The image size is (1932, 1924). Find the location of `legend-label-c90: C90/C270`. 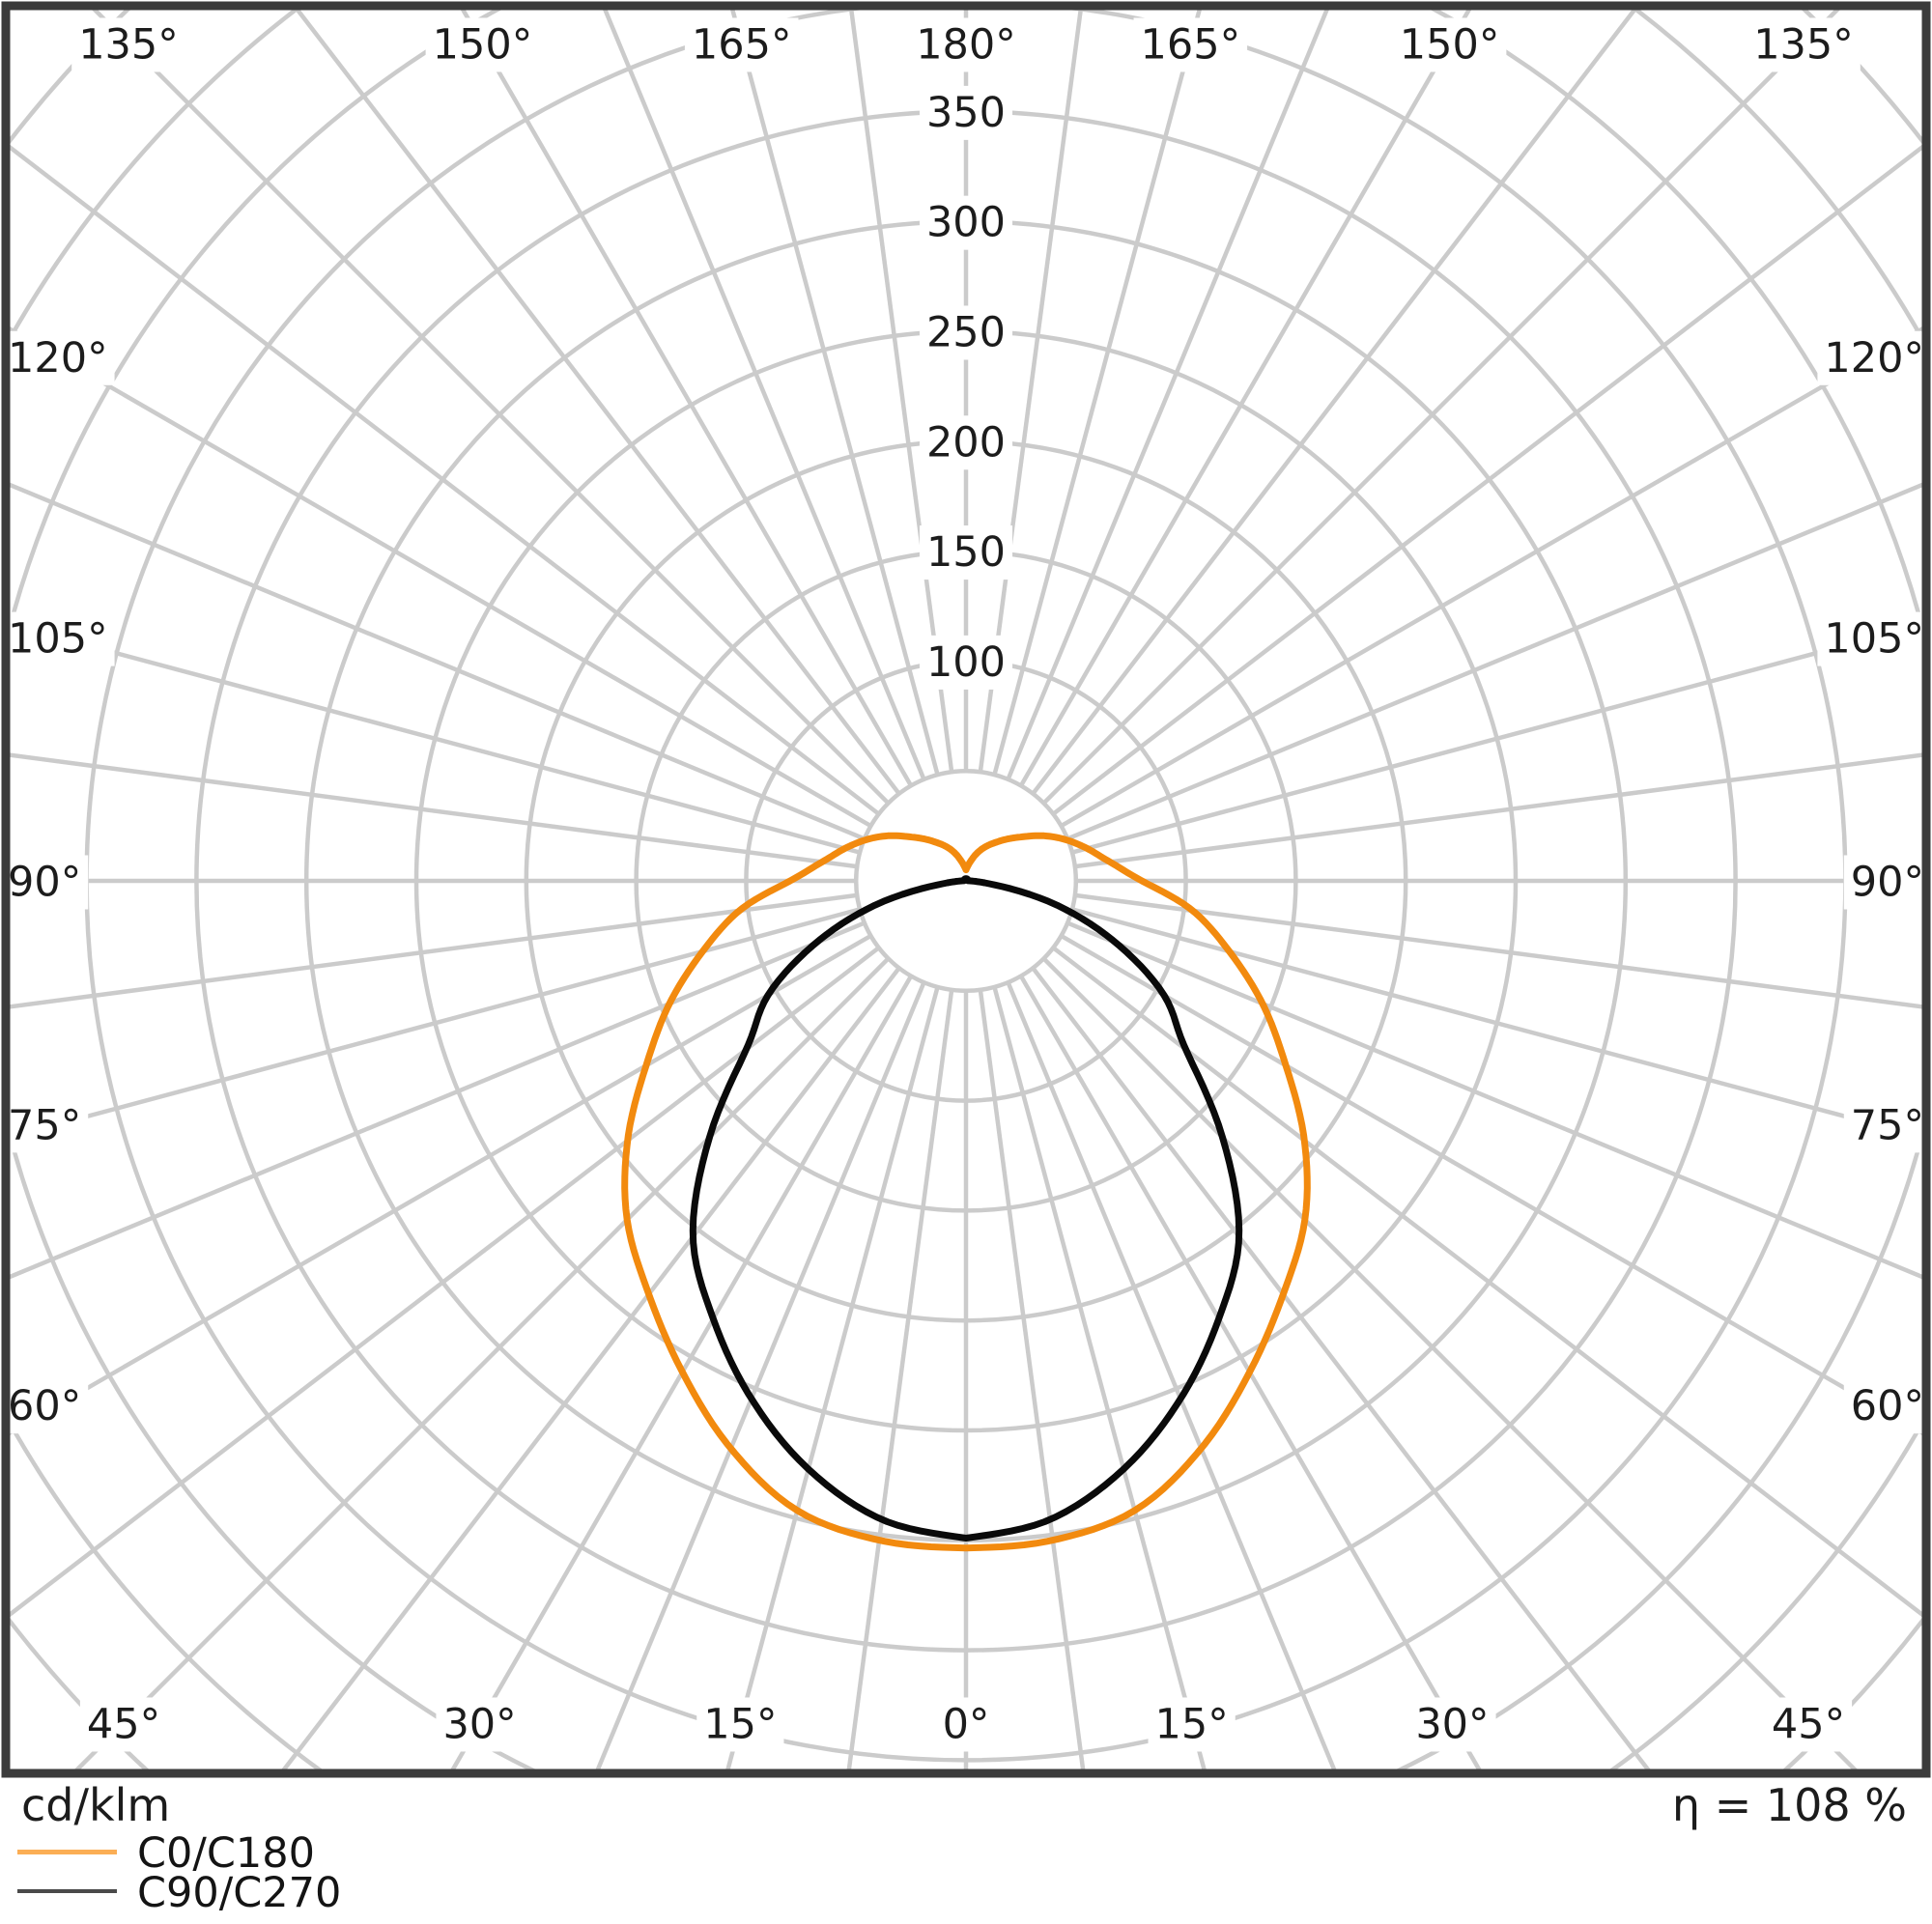

legend-label-c90: C90/C270 is located at coordinates (239, 1893).